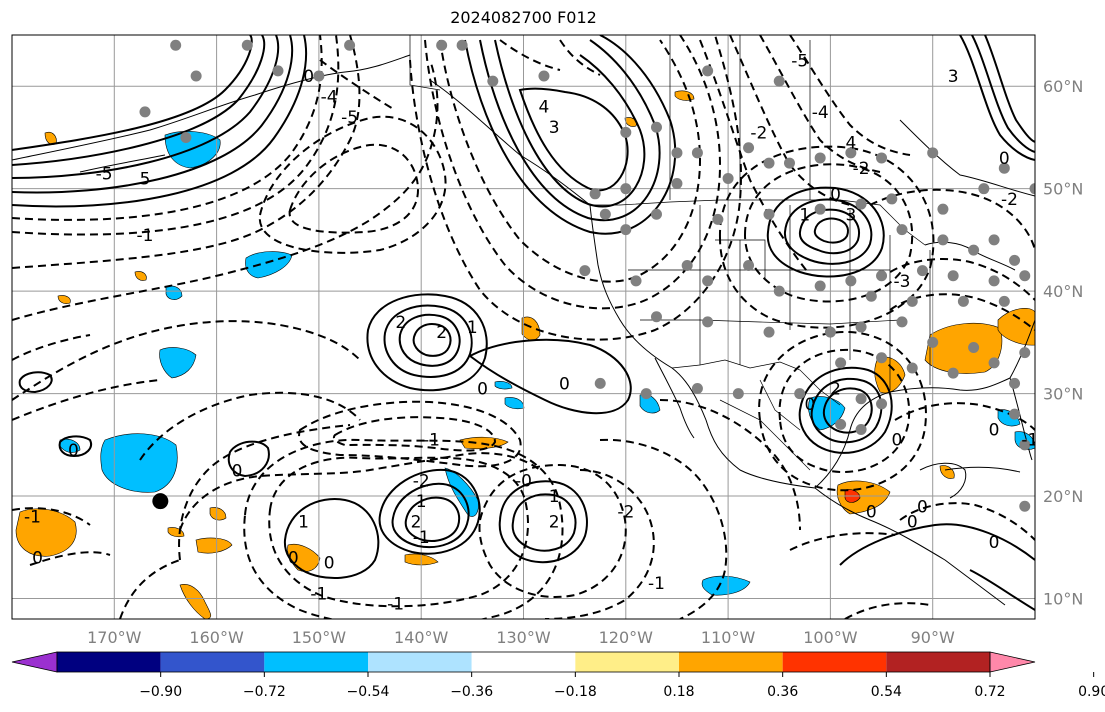  I want to click on location-marker, so click(160, 501).